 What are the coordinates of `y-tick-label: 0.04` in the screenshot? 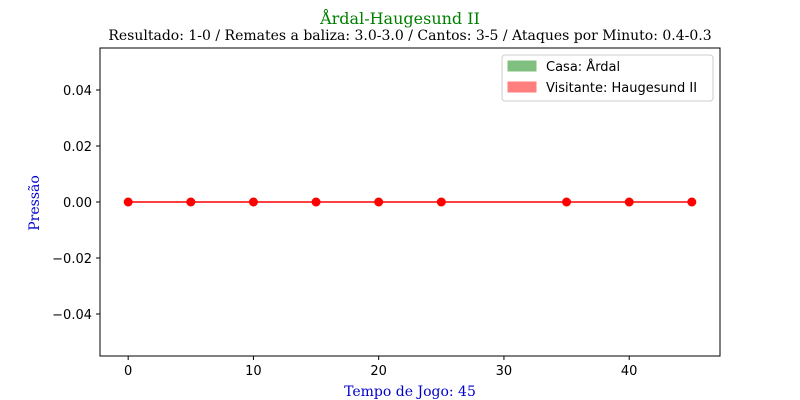 It's located at (77, 91).